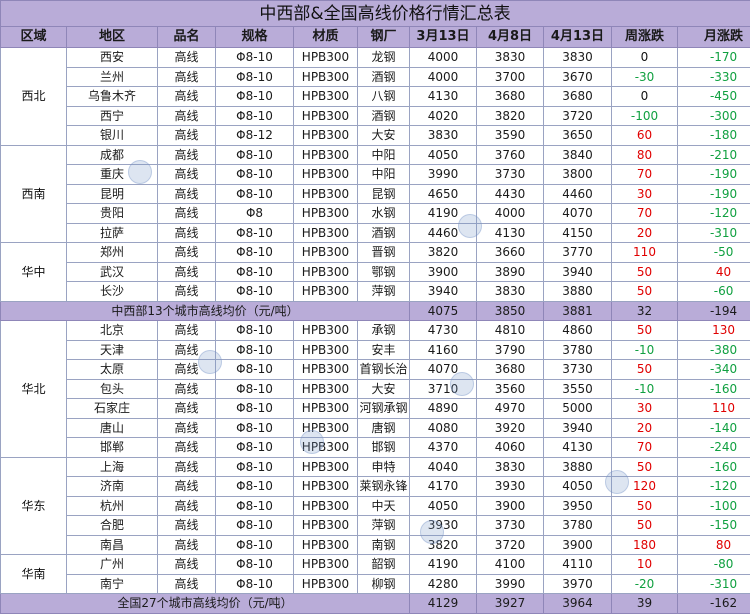 This screenshot has height=614, width=750. I want to click on price-apr8: 4000, so click(510, 214).